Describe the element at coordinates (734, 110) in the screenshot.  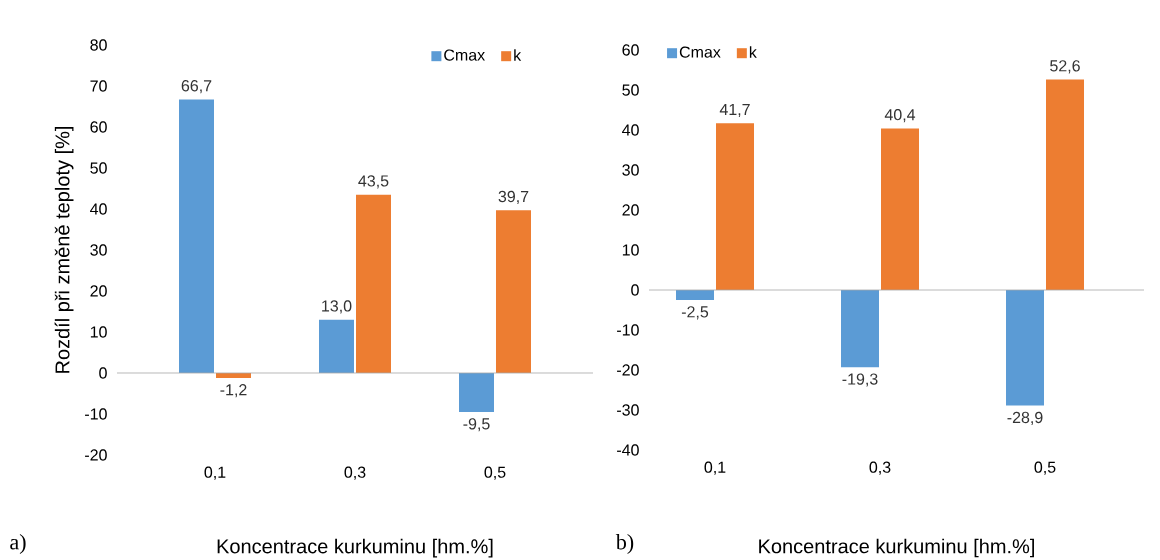
I see `data-label: 41,7` at that location.